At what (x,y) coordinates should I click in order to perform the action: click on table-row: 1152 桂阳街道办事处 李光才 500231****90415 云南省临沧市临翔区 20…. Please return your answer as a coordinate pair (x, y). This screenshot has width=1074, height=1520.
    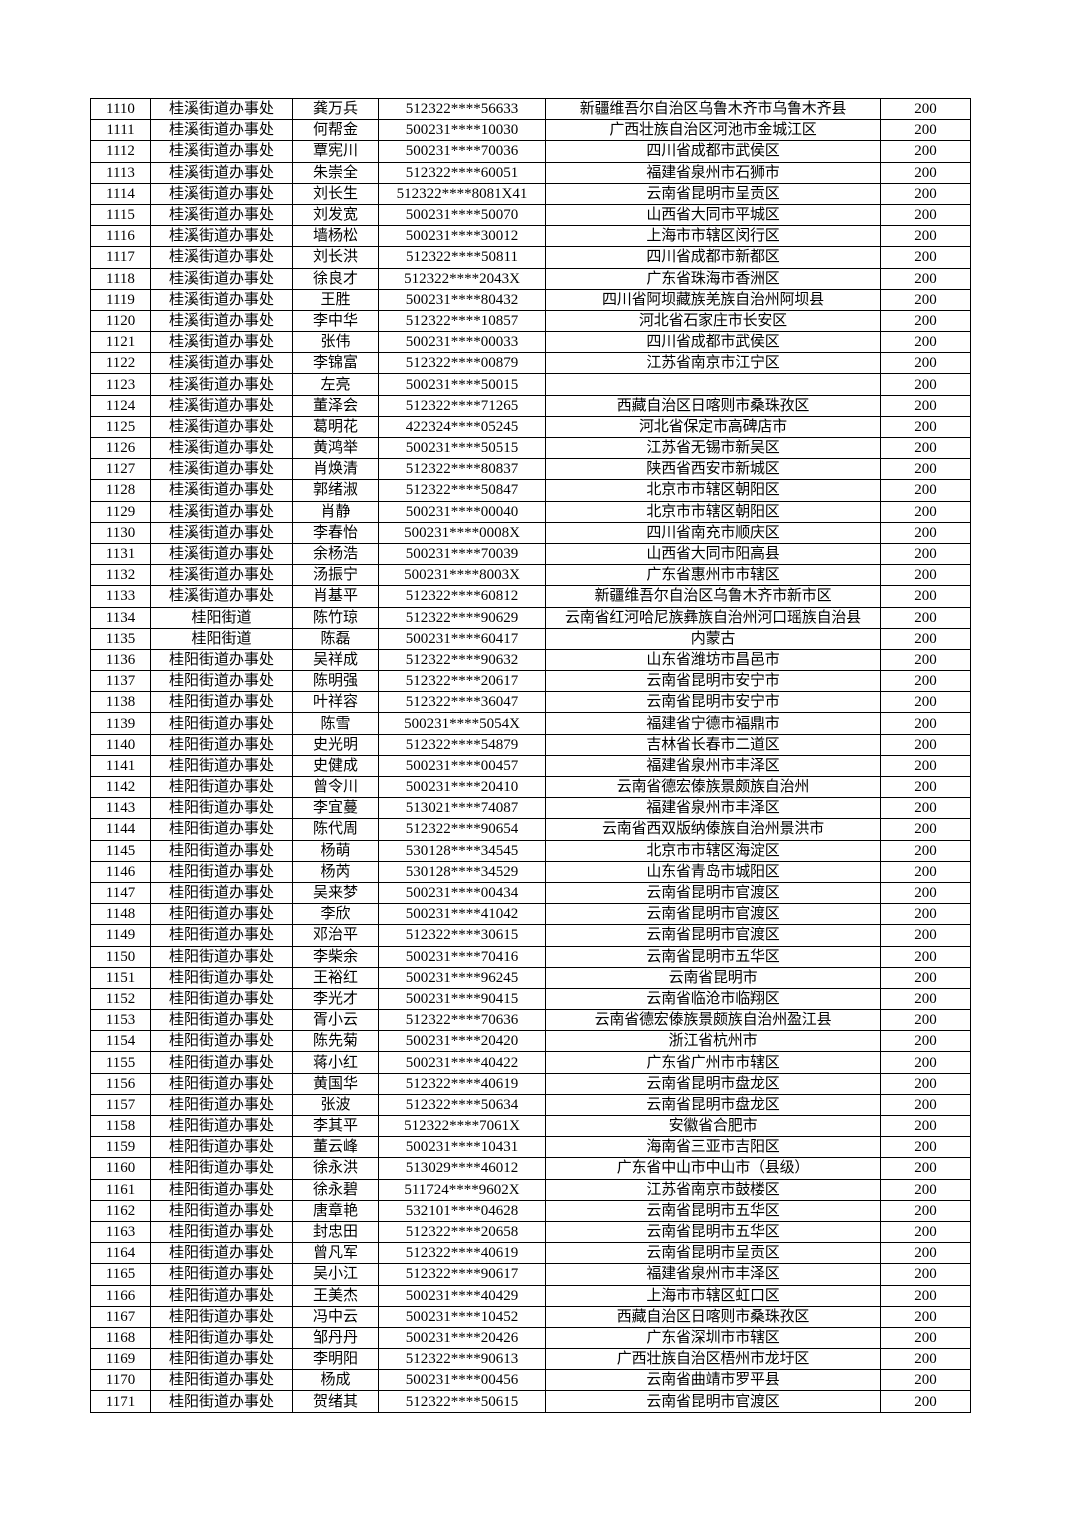
    Looking at the image, I should click on (530, 999).